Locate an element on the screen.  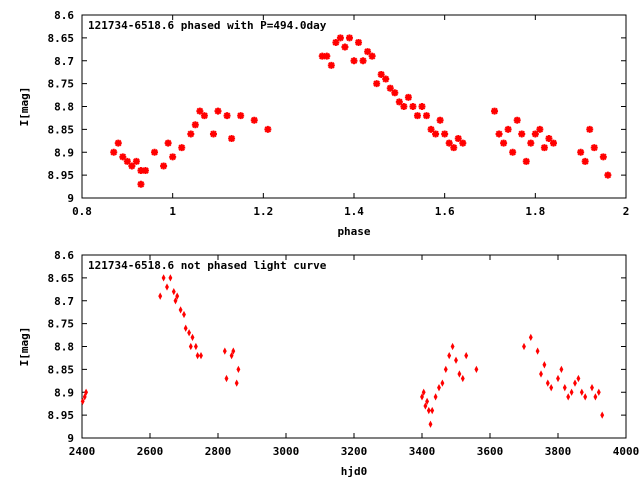
y-axis-label: I[mag] is located at coordinates (24, 107).